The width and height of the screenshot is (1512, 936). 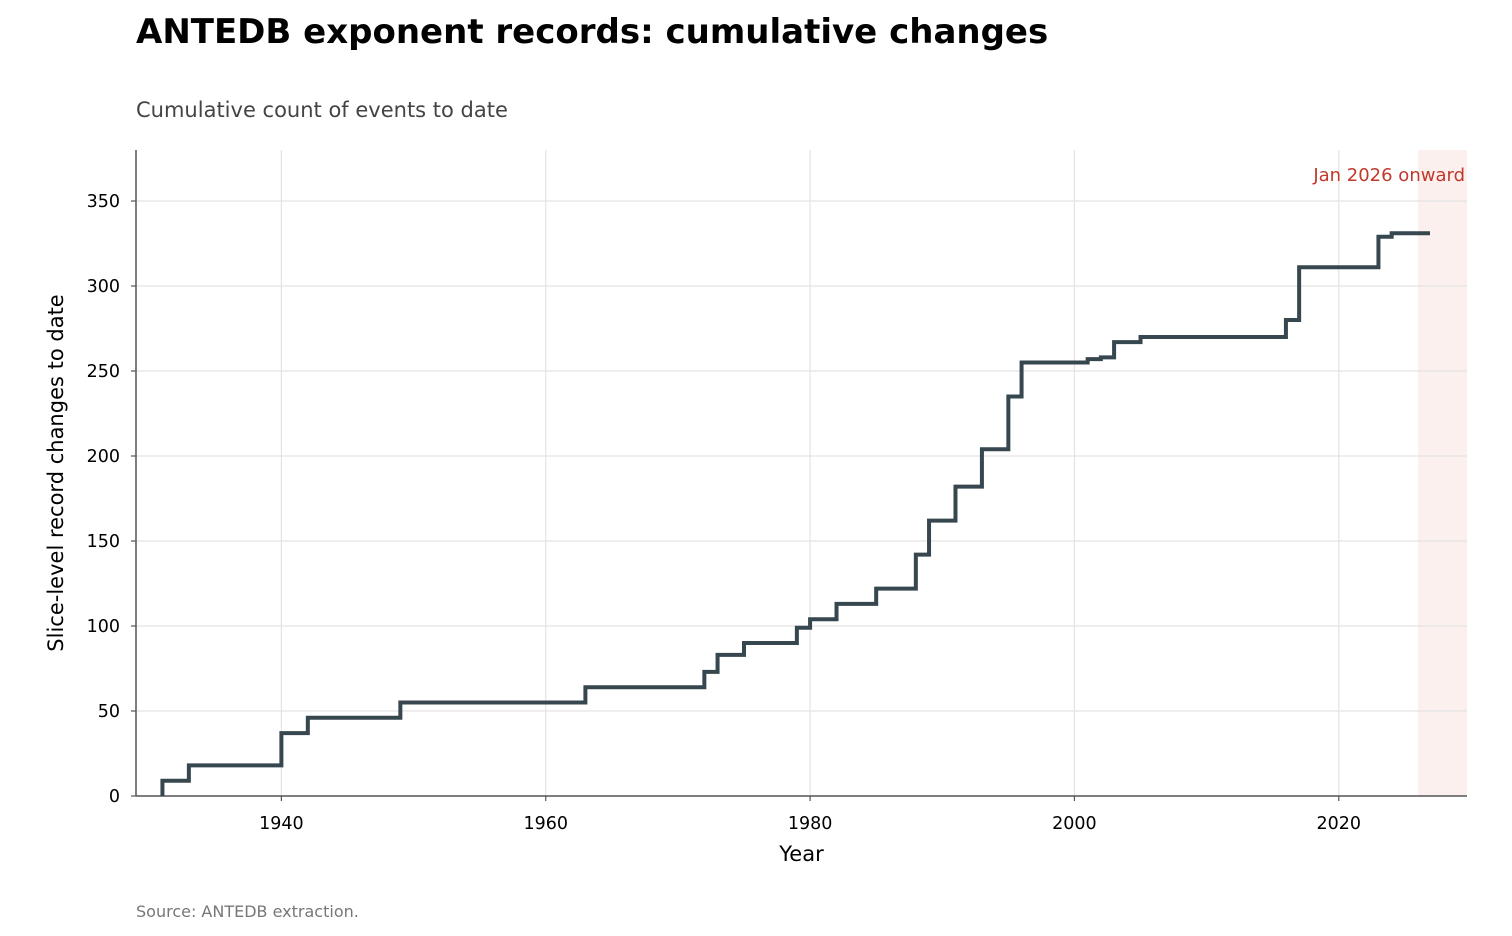 I want to click on shaded-region-label: Jan 2026 onward, so click(x=1388, y=175).